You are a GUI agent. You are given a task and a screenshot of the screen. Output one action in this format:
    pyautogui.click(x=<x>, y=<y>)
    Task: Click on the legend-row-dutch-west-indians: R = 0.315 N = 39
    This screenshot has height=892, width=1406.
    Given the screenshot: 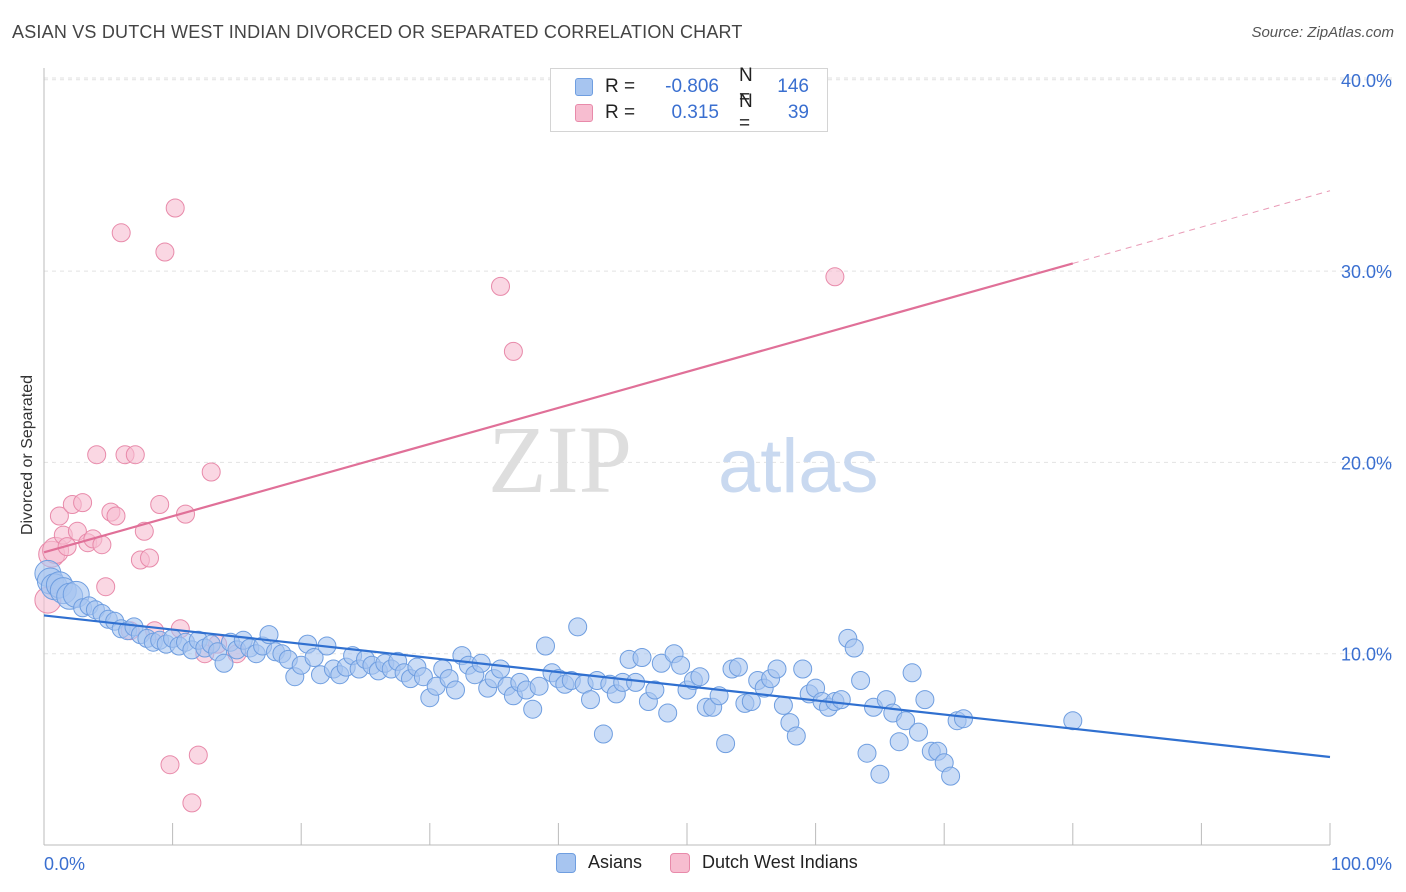 What is the action you would take?
    pyautogui.click(x=692, y=112)
    